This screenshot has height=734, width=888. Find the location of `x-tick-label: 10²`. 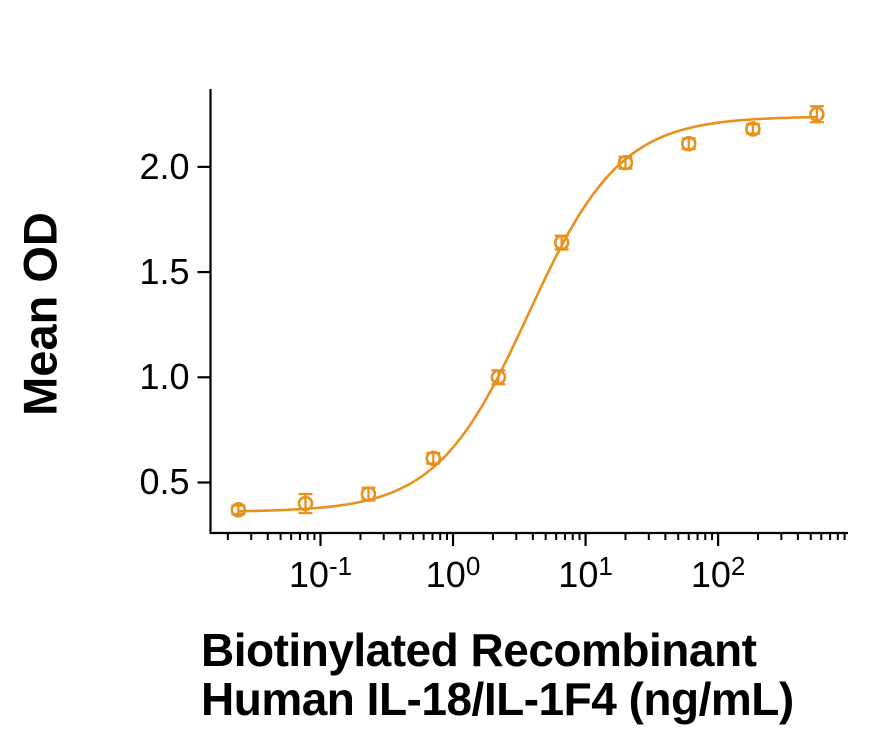

x-tick-label: 10² is located at coordinates (718, 573).